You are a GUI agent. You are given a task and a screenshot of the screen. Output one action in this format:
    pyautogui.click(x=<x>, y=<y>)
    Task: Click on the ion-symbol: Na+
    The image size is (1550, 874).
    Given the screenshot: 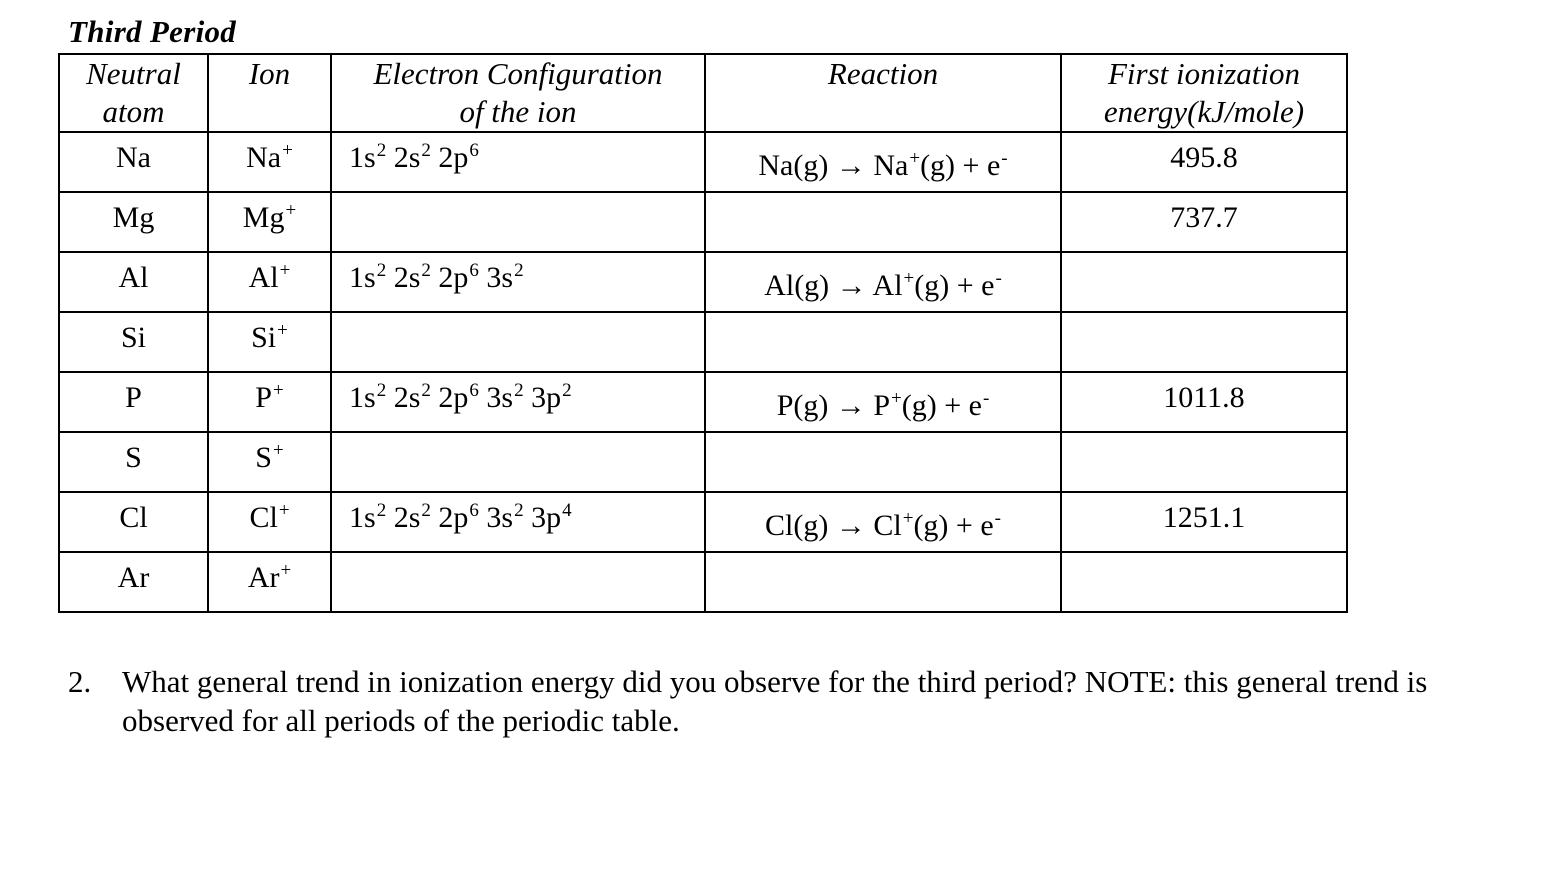 What is the action you would take?
    pyautogui.click(x=269, y=154)
    